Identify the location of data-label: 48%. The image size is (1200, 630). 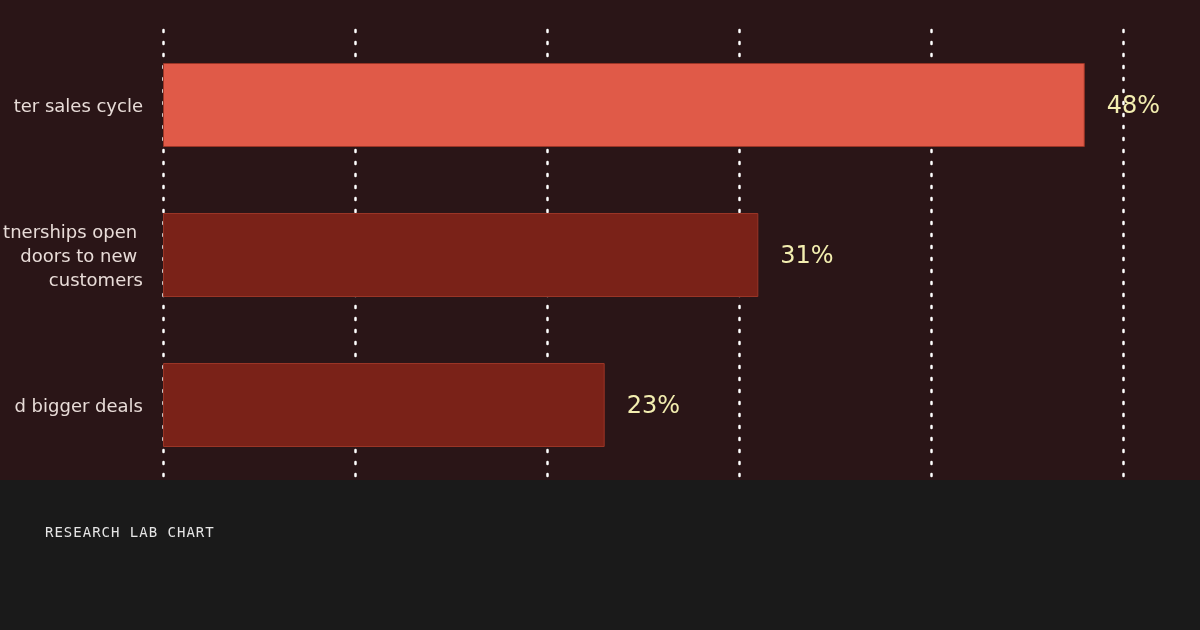
(1133, 105).